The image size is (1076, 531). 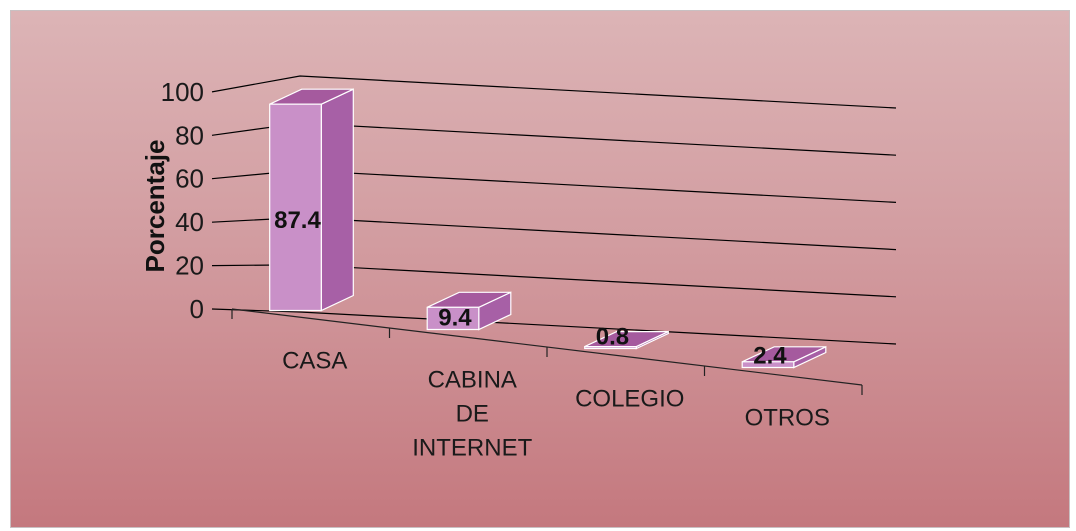 I want to click on y-tick-label: 40, so click(x=189, y=222).